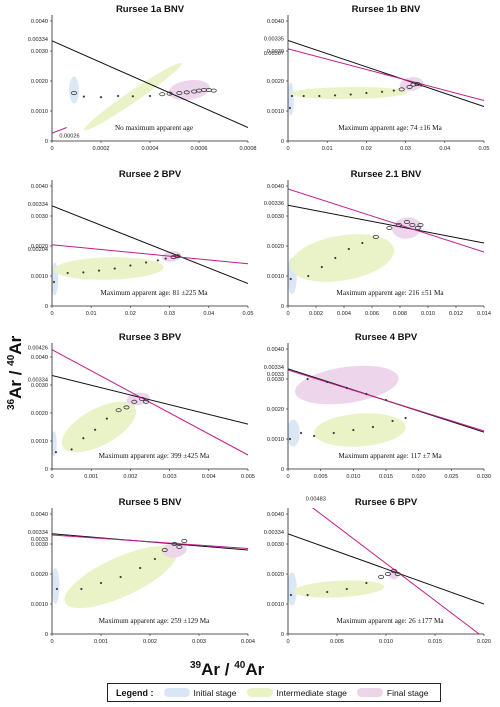  What do you see at coordinates (407, 692) in the screenshot?
I see `legend-label-final: Final stage` at bounding box center [407, 692].